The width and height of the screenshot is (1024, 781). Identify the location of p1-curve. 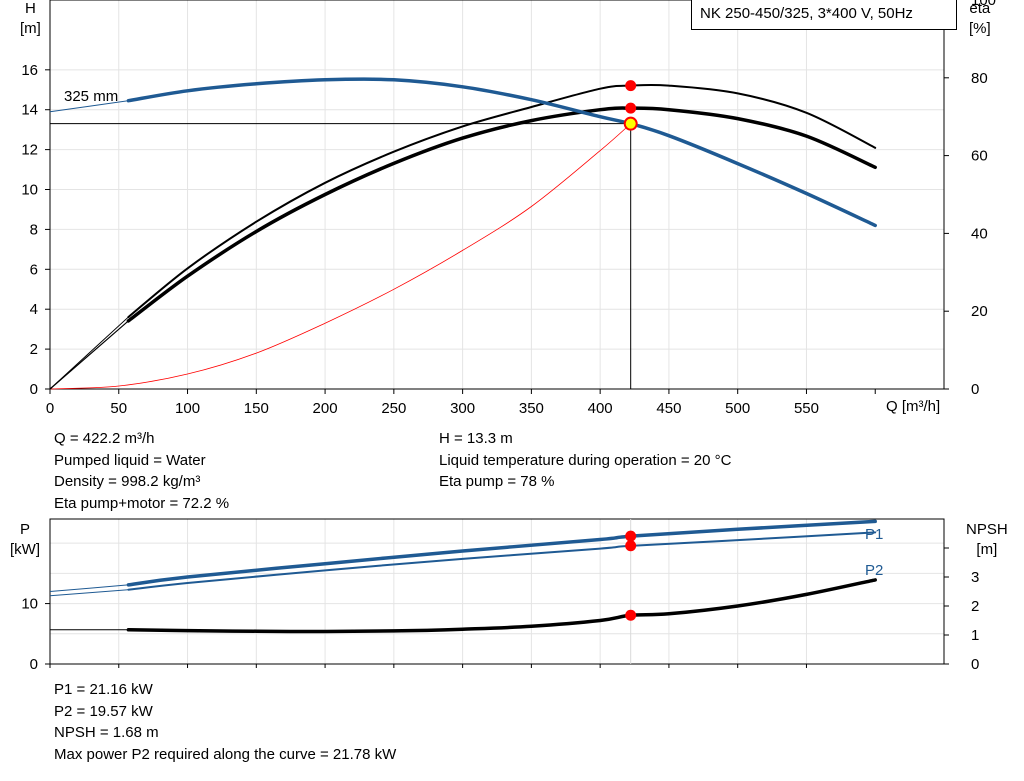
(501, 553).